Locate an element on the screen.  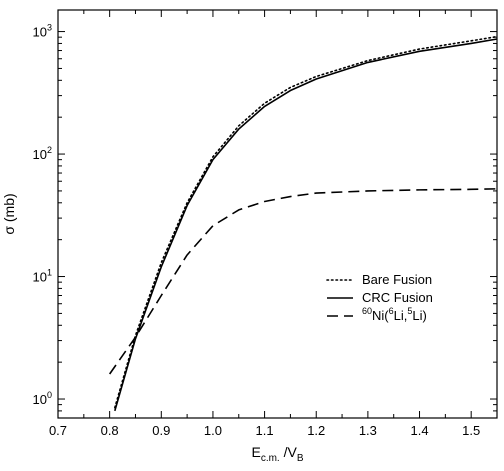
x-tick-label: 1.5 is located at coordinates (471, 430).